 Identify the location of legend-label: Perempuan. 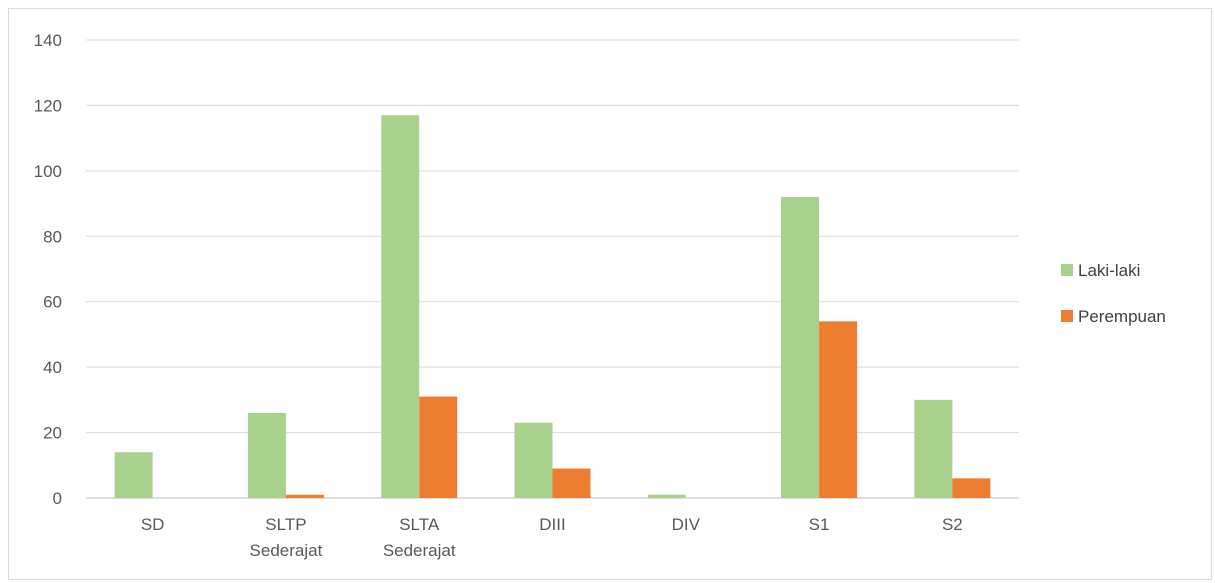
(1122, 316).